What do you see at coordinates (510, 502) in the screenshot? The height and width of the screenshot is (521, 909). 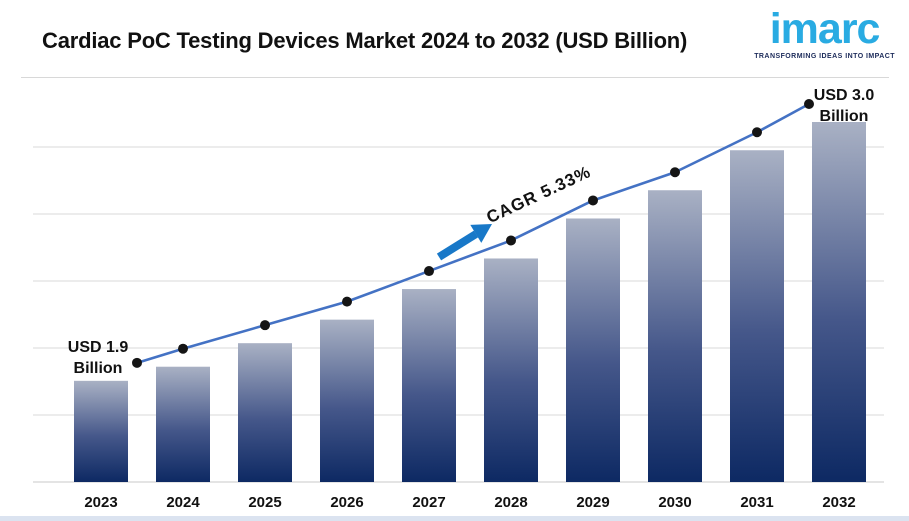 I see `year-label-2028: 2028` at bounding box center [510, 502].